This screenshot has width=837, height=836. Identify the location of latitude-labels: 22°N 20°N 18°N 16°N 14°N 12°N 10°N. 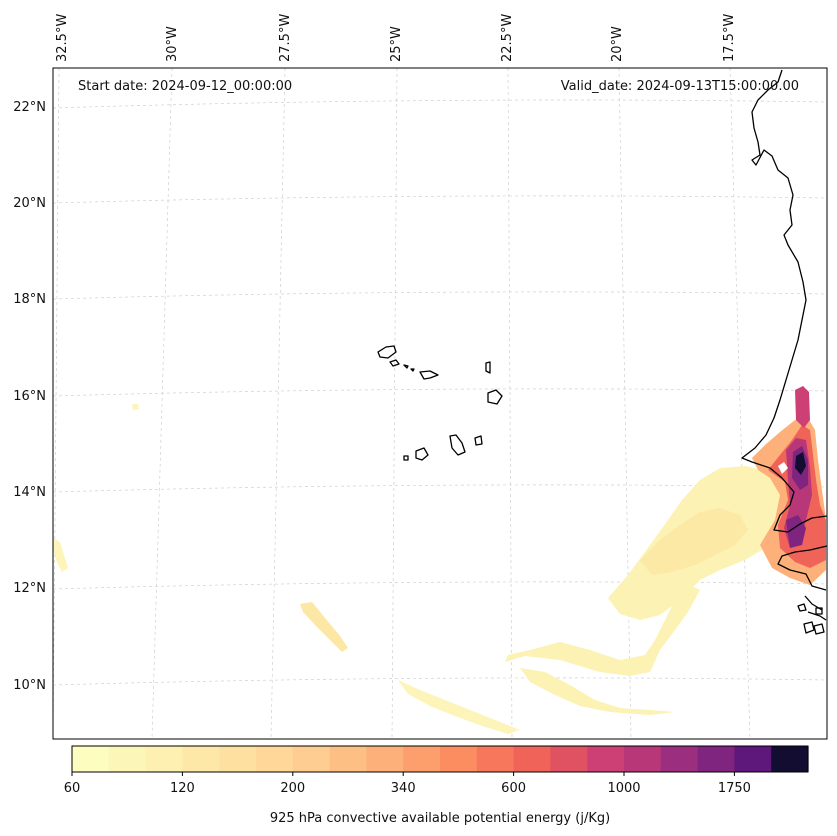
(29, 396).